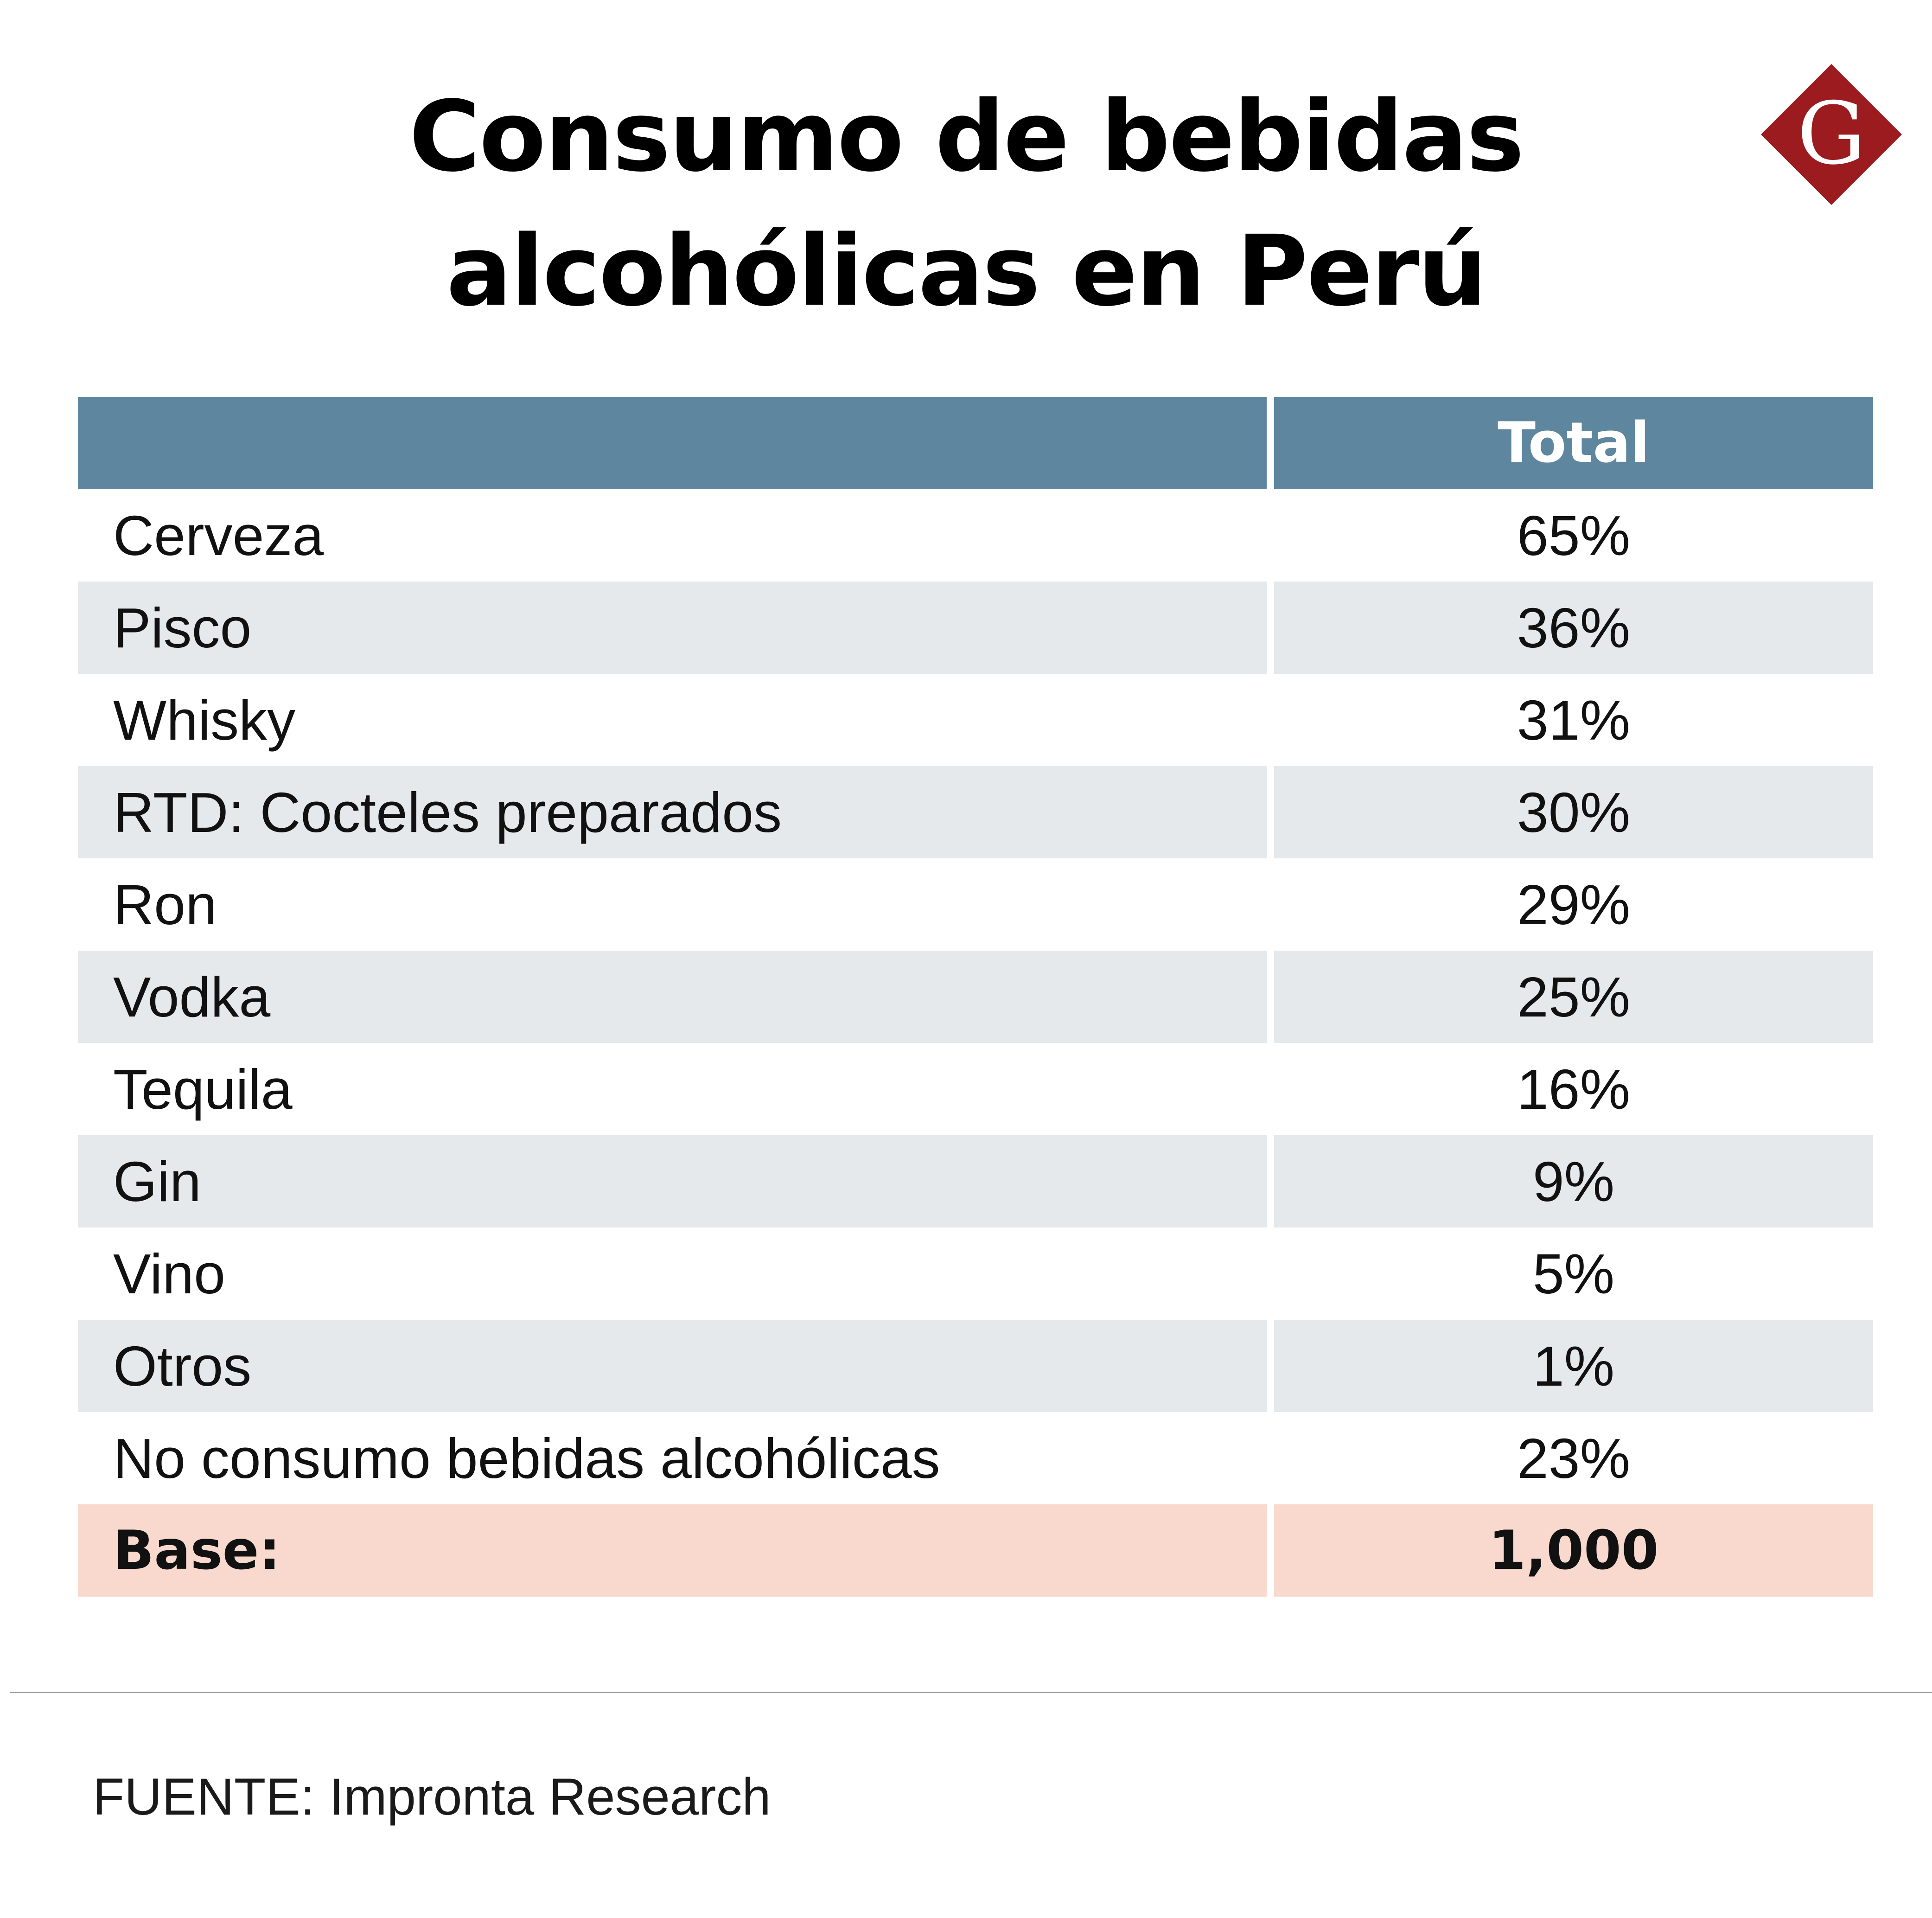 This screenshot has height=1918, width=1932. What do you see at coordinates (976, 1274) in the screenshot?
I see `table-row: Vino 5%` at bounding box center [976, 1274].